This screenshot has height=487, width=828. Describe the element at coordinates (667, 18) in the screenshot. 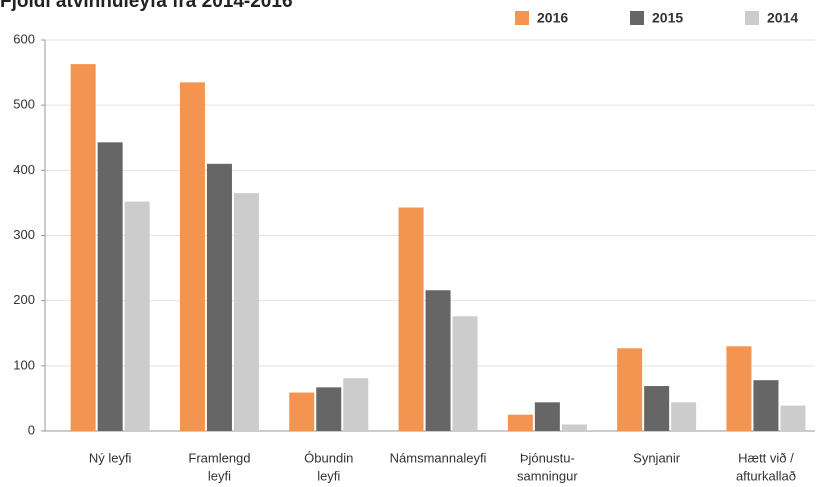

I see `legend-label: 2015` at that location.